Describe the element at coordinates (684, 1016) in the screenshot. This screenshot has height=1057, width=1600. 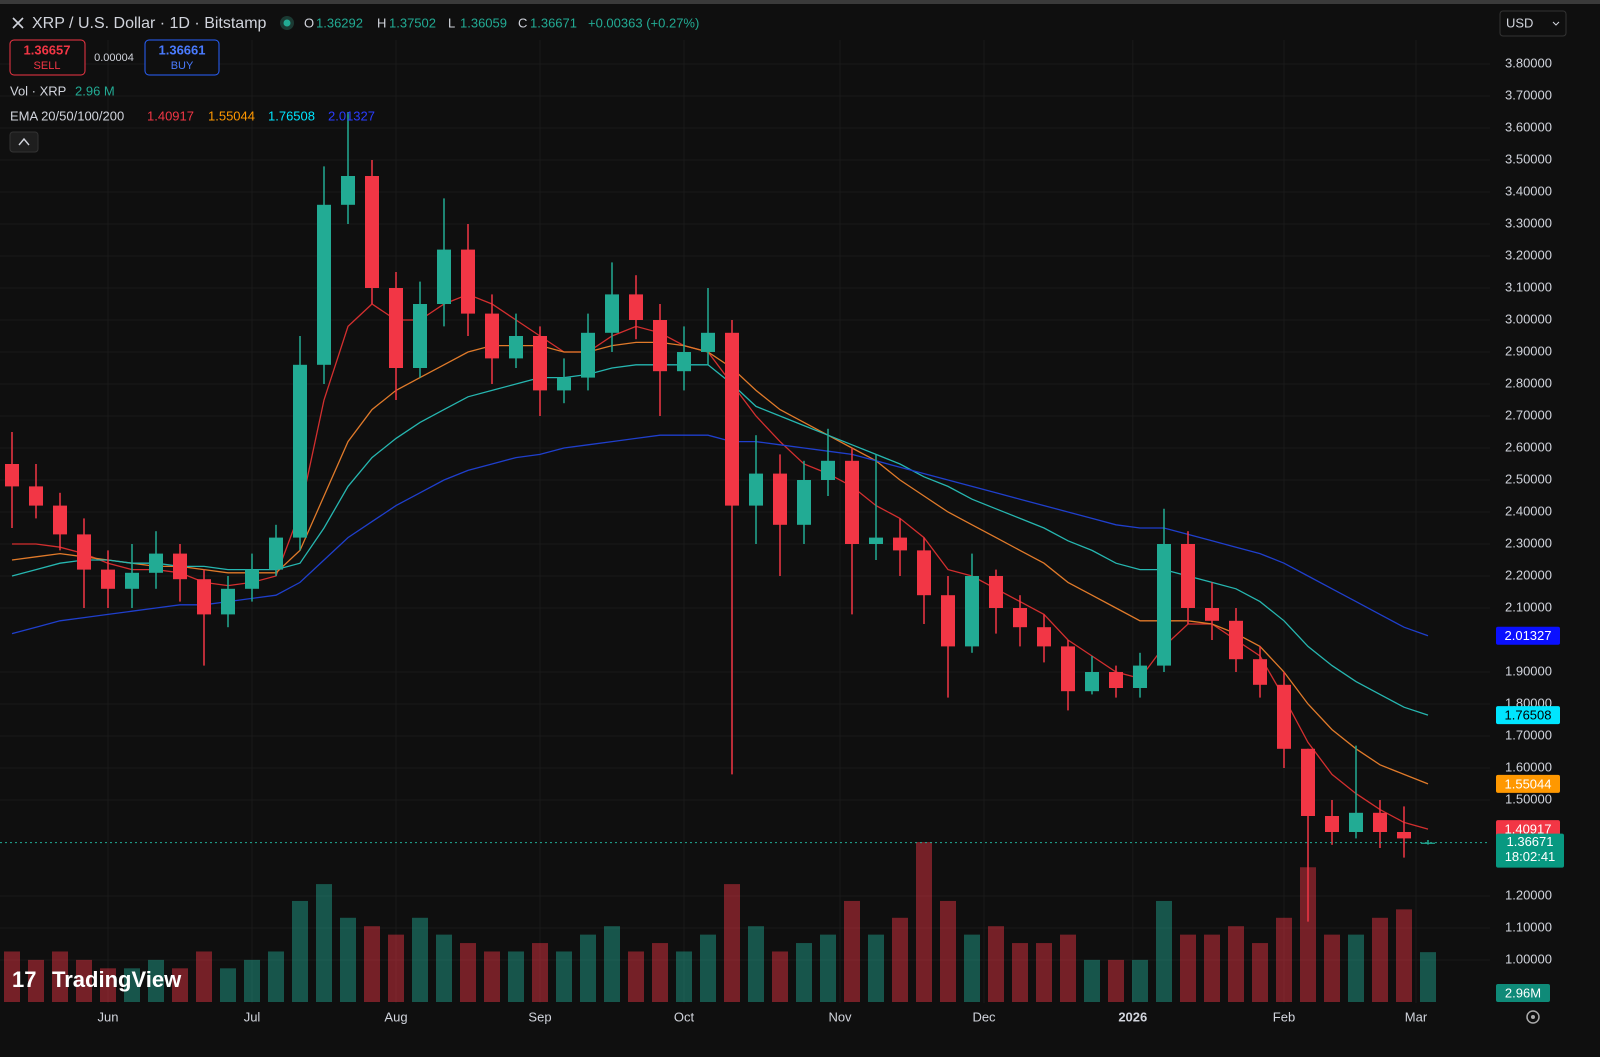
I see `x-tick-label: Oct` at that location.